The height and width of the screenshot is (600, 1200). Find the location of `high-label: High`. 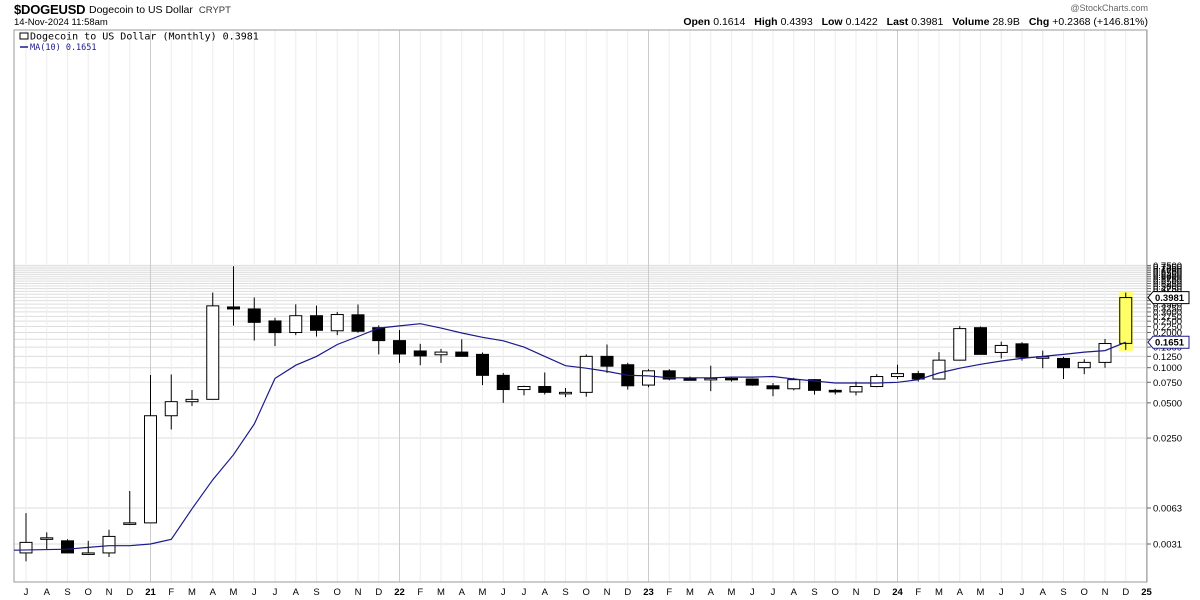

high-label: High is located at coordinates (766, 22).